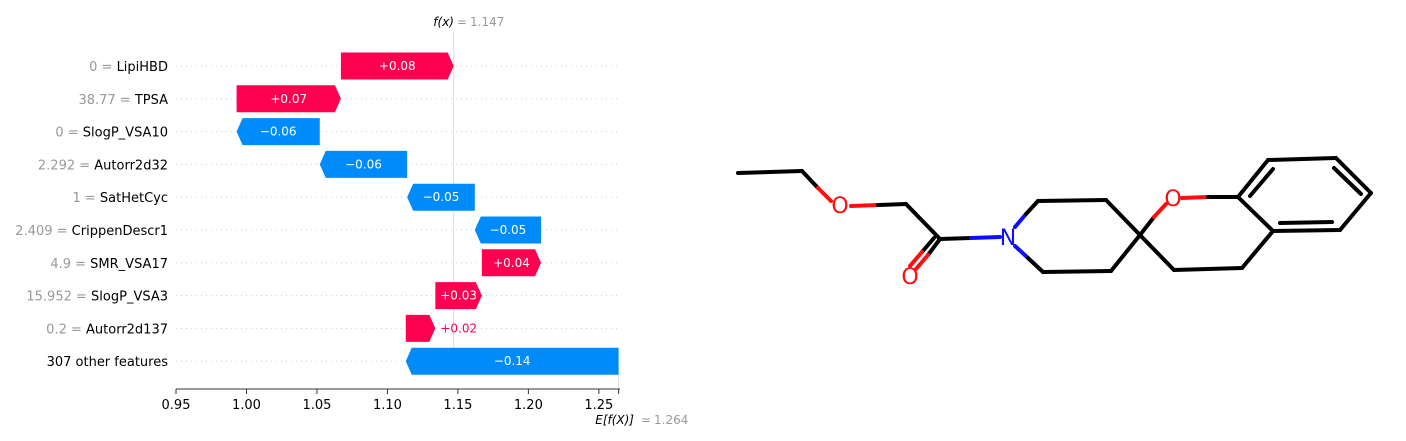 Image resolution: width=1406 pixels, height=441 pixels. I want to click on atom-nitrogen: N, so click(1008, 238).